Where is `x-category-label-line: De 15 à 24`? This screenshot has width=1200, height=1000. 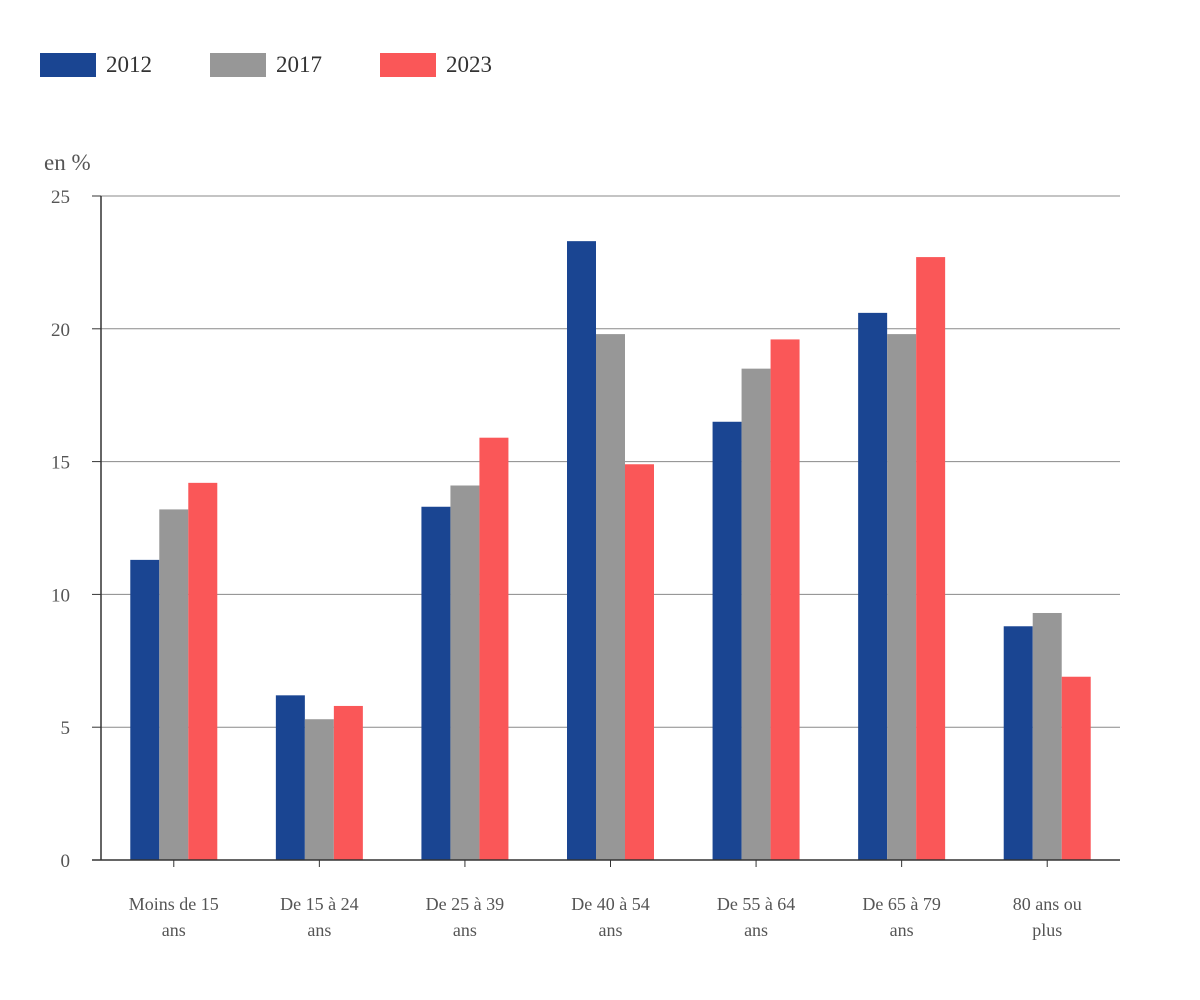
x-category-label-line: De 15 à 24 is located at coordinates (319, 904).